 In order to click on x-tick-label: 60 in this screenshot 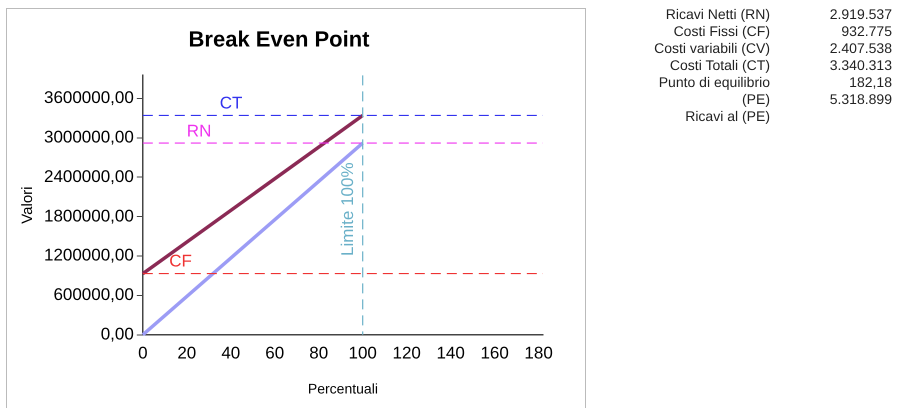, I will do `click(274, 353)`.